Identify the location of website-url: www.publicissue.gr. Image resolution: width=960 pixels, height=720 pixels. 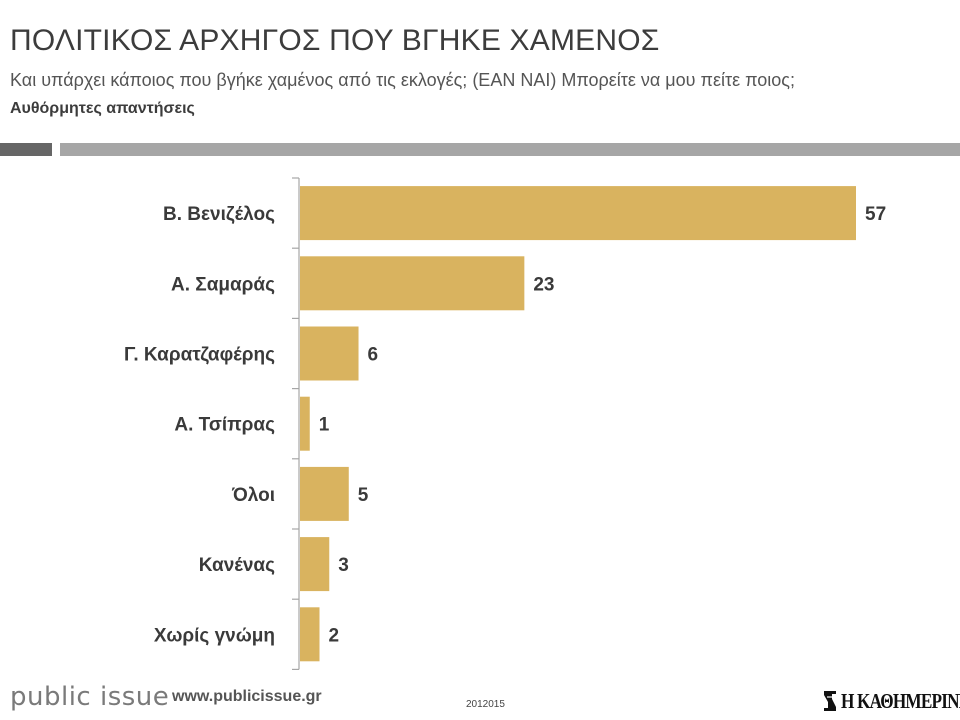
(247, 696).